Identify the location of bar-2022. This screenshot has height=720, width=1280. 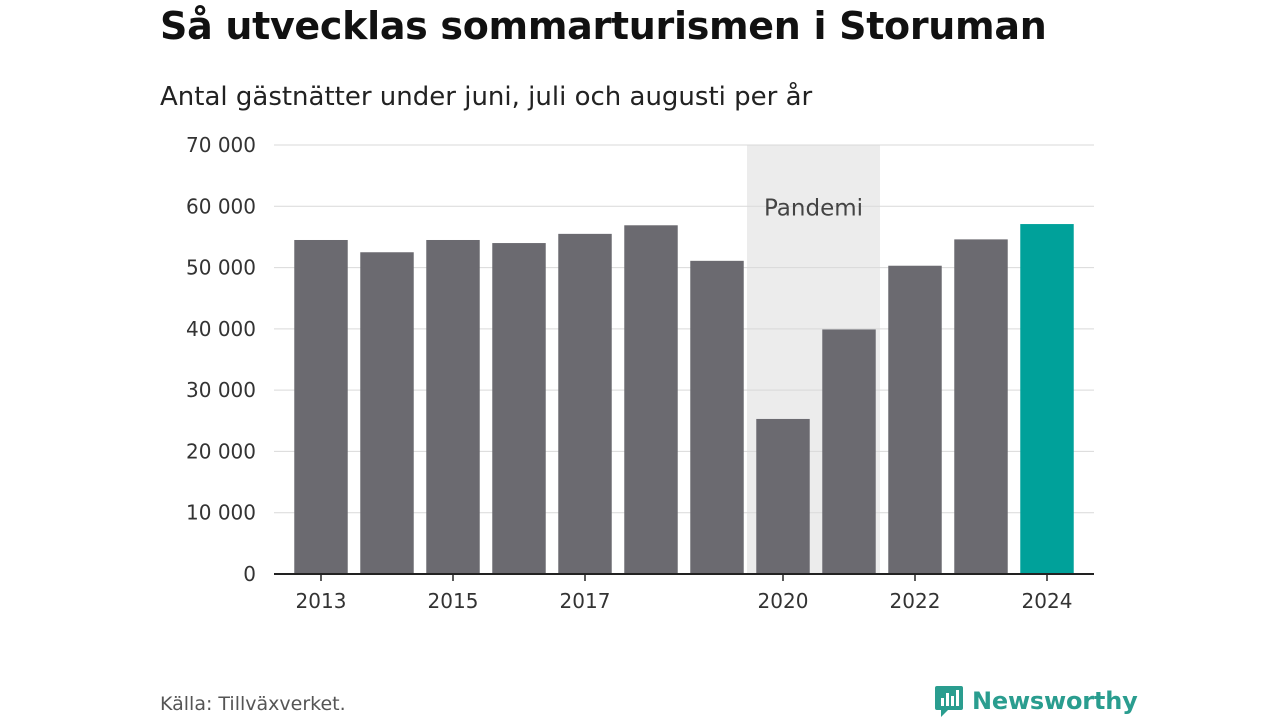
(915, 419).